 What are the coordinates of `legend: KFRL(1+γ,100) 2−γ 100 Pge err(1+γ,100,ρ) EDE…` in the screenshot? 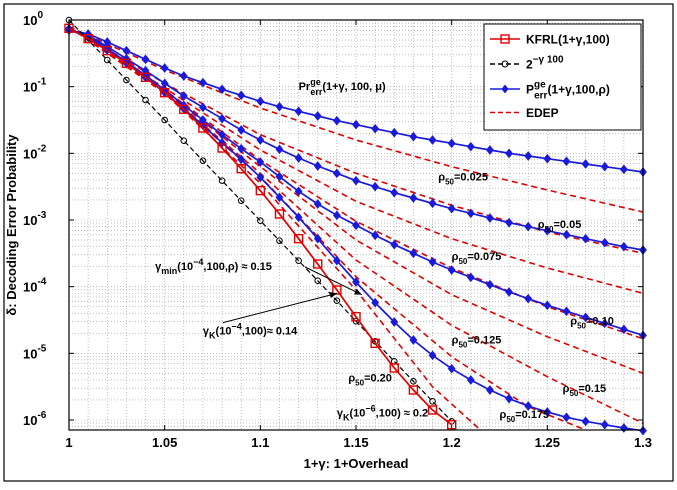 It's located at (562, 77).